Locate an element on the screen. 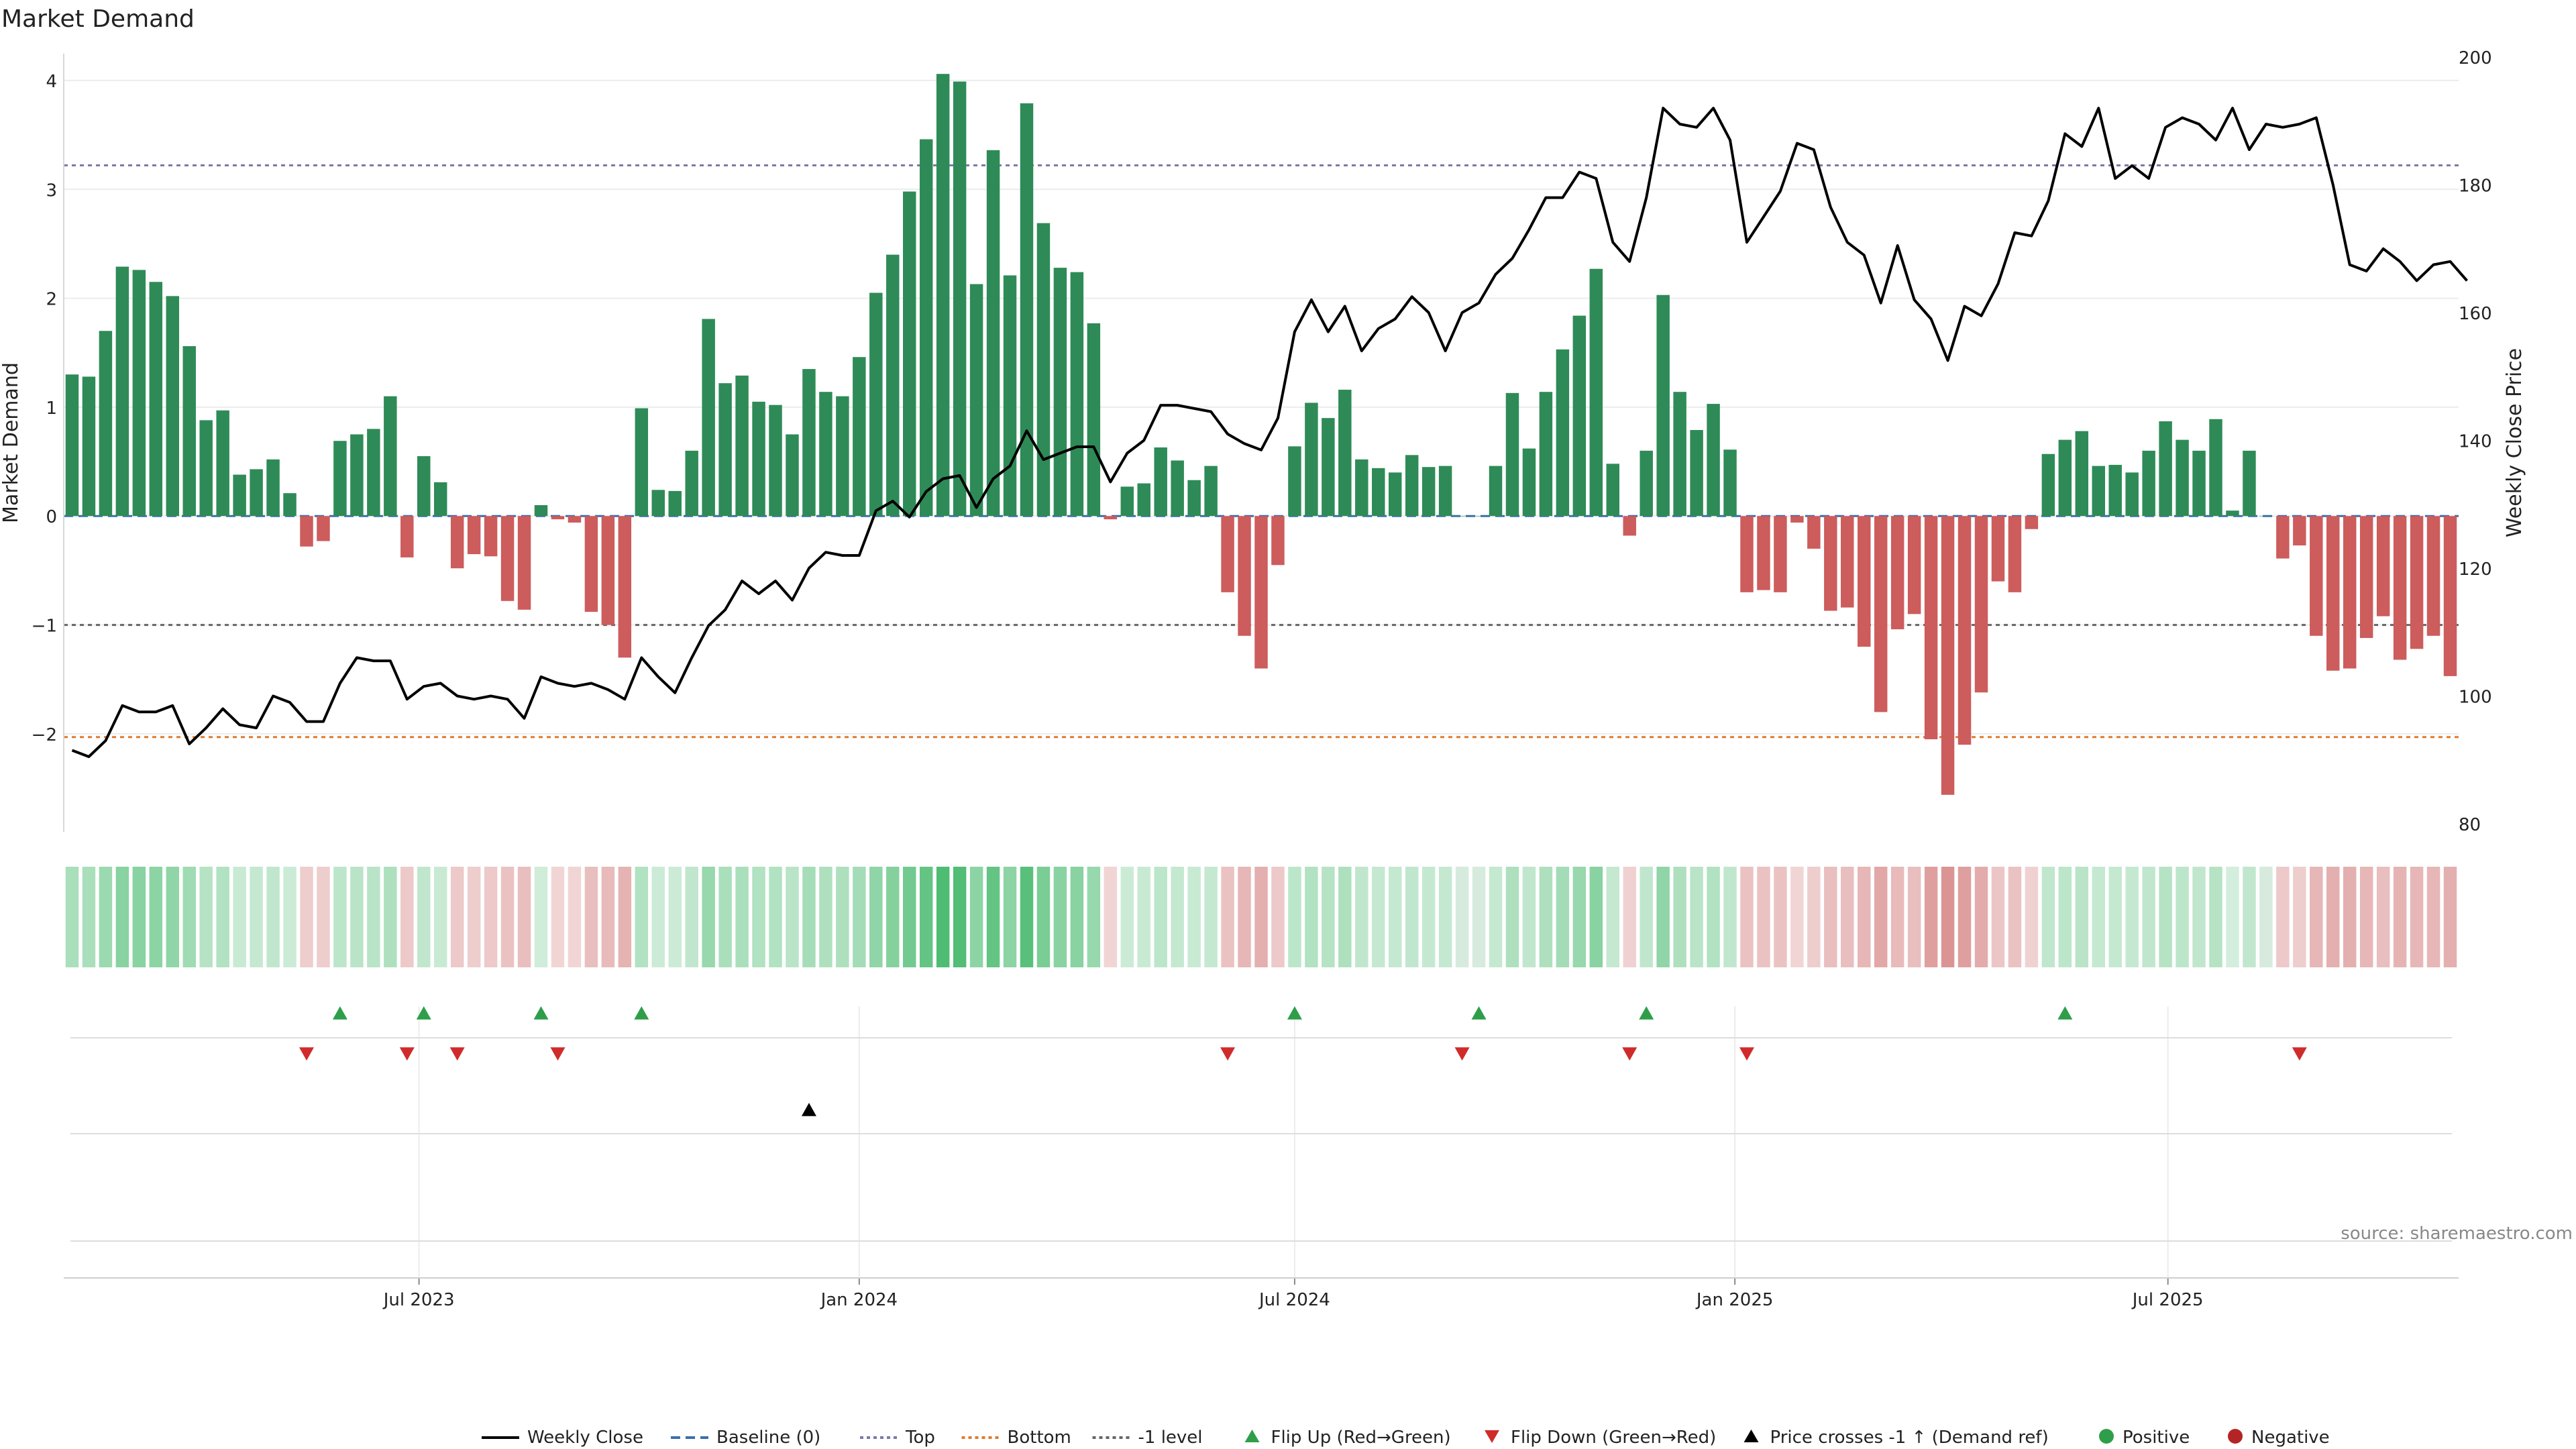 The image size is (2576, 1449). left-tick-label: 0 is located at coordinates (51, 517).